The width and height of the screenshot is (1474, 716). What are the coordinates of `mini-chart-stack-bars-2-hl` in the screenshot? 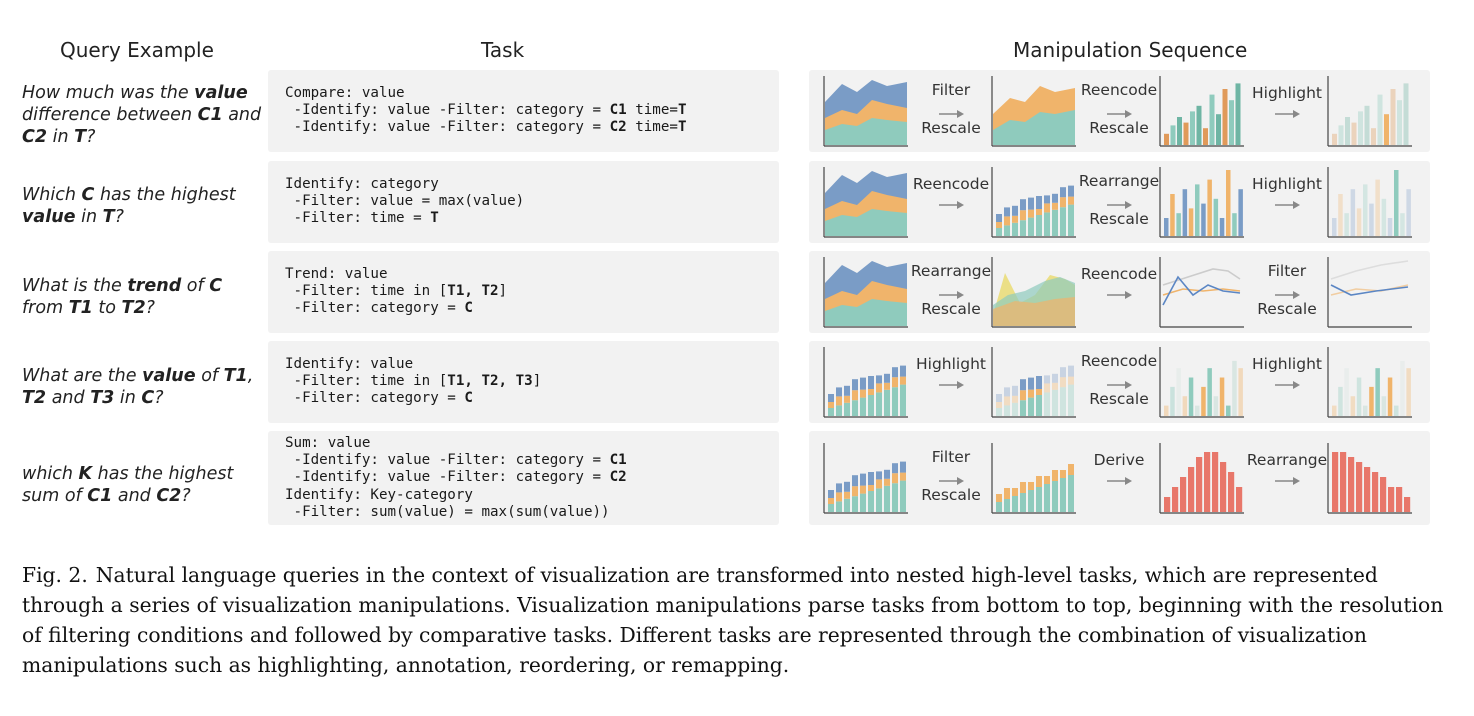 It's located at (1033, 382).